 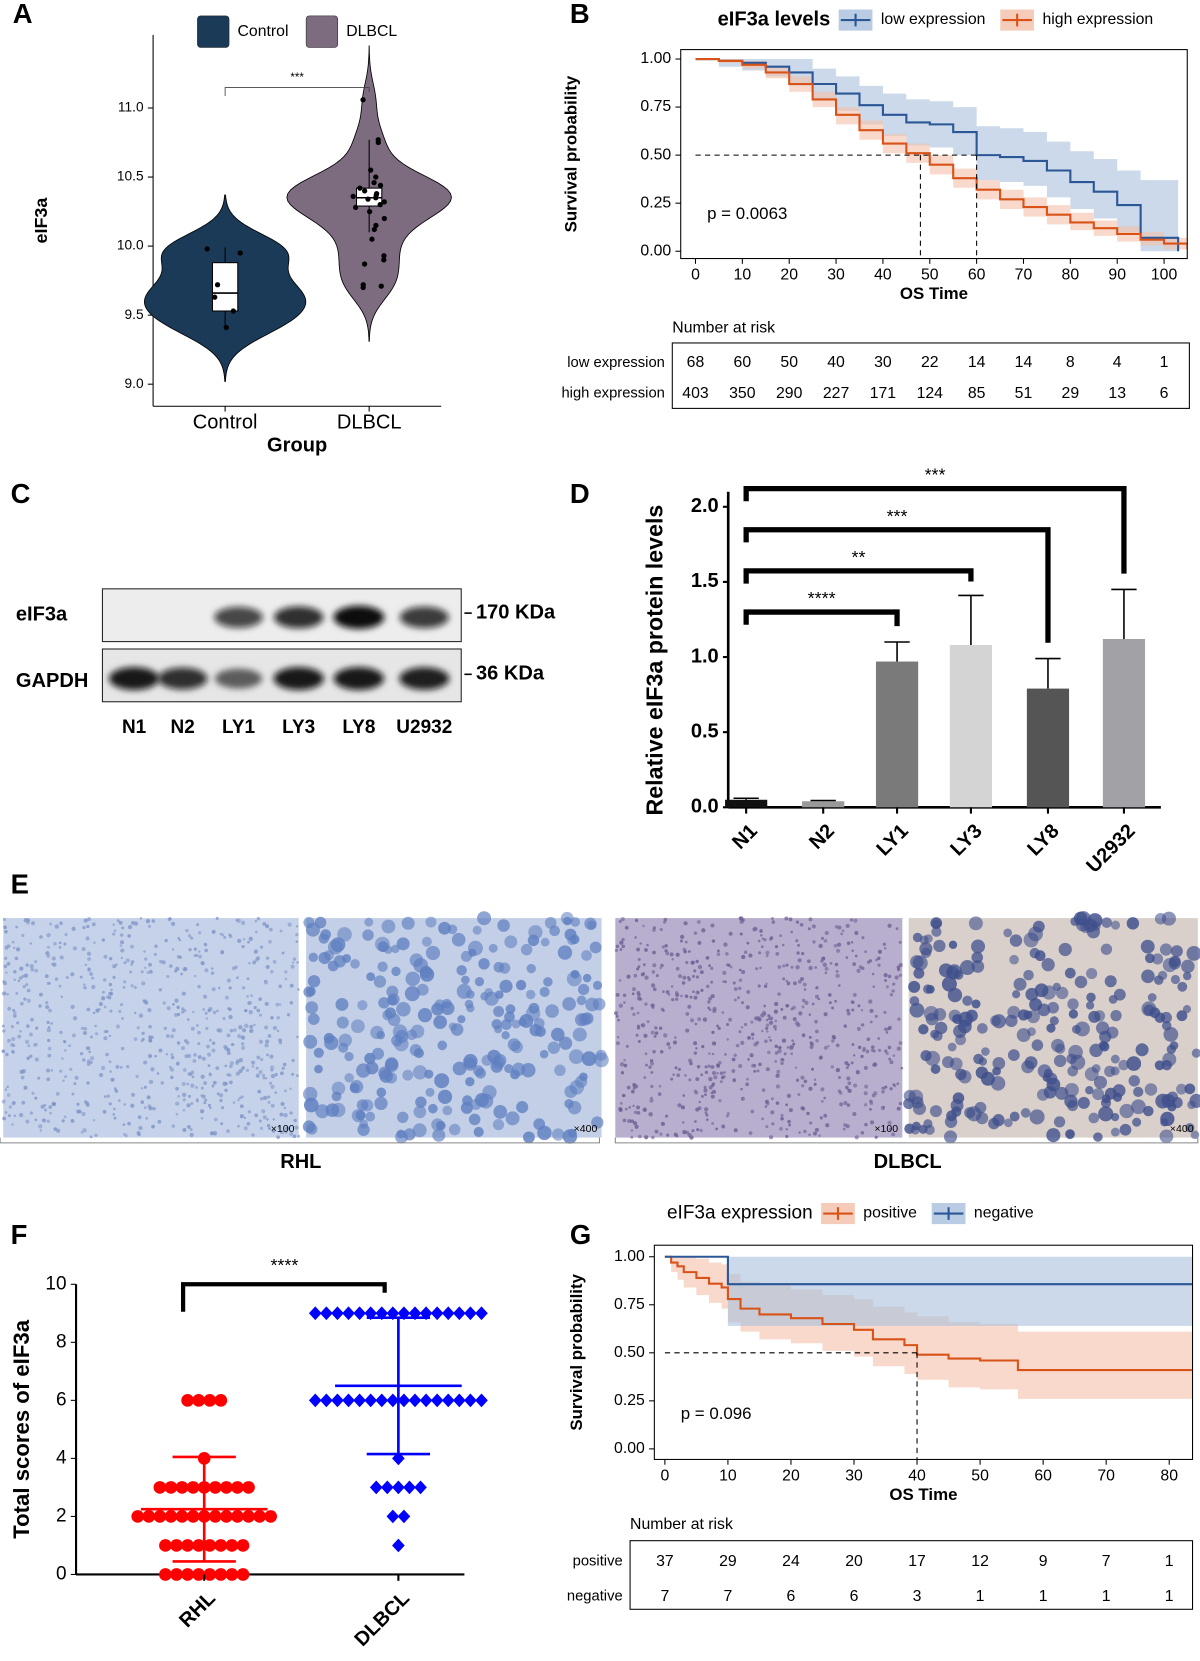 What do you see at coordinates (576, 1351) in the screenshot?
I see `y-axis-title: Survival probability` at bounding box center [576, 1351].